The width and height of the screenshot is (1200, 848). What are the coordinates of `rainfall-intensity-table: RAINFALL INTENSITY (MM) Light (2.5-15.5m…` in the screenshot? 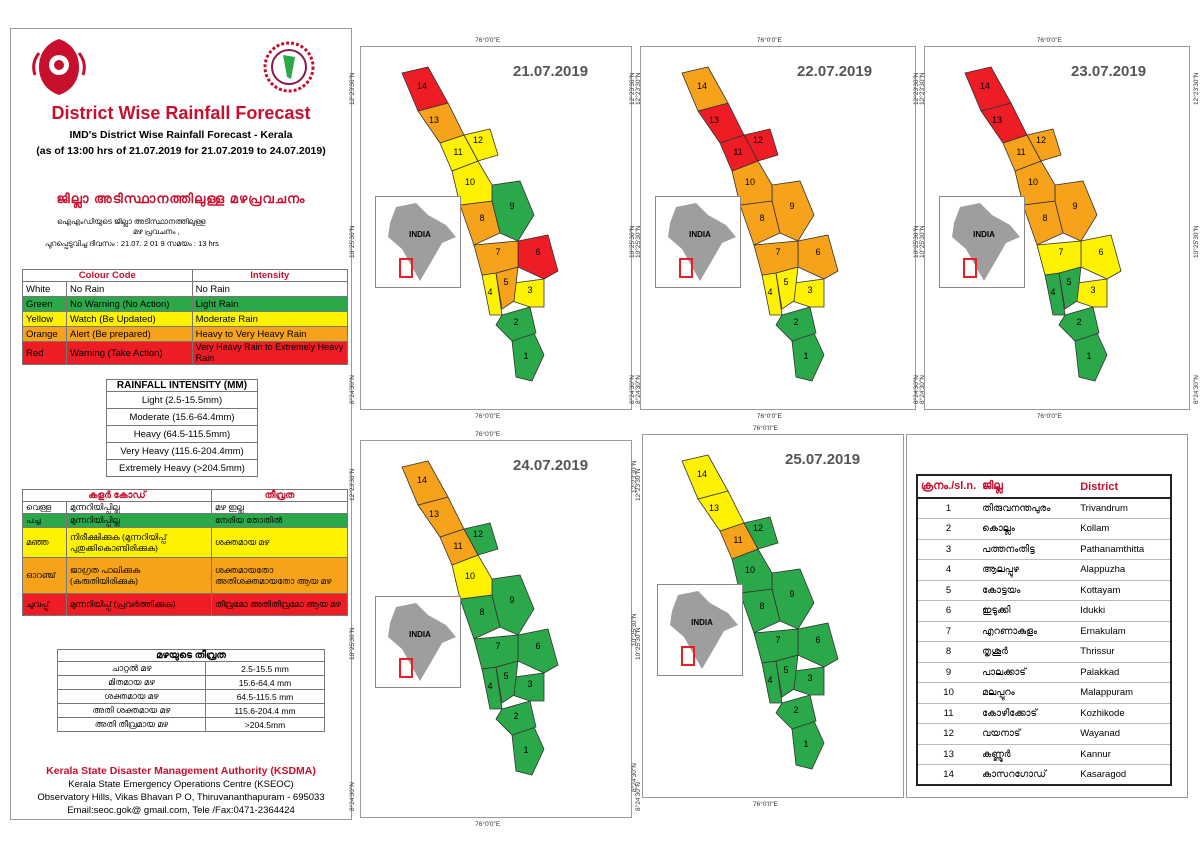 It's located at (182, 428).